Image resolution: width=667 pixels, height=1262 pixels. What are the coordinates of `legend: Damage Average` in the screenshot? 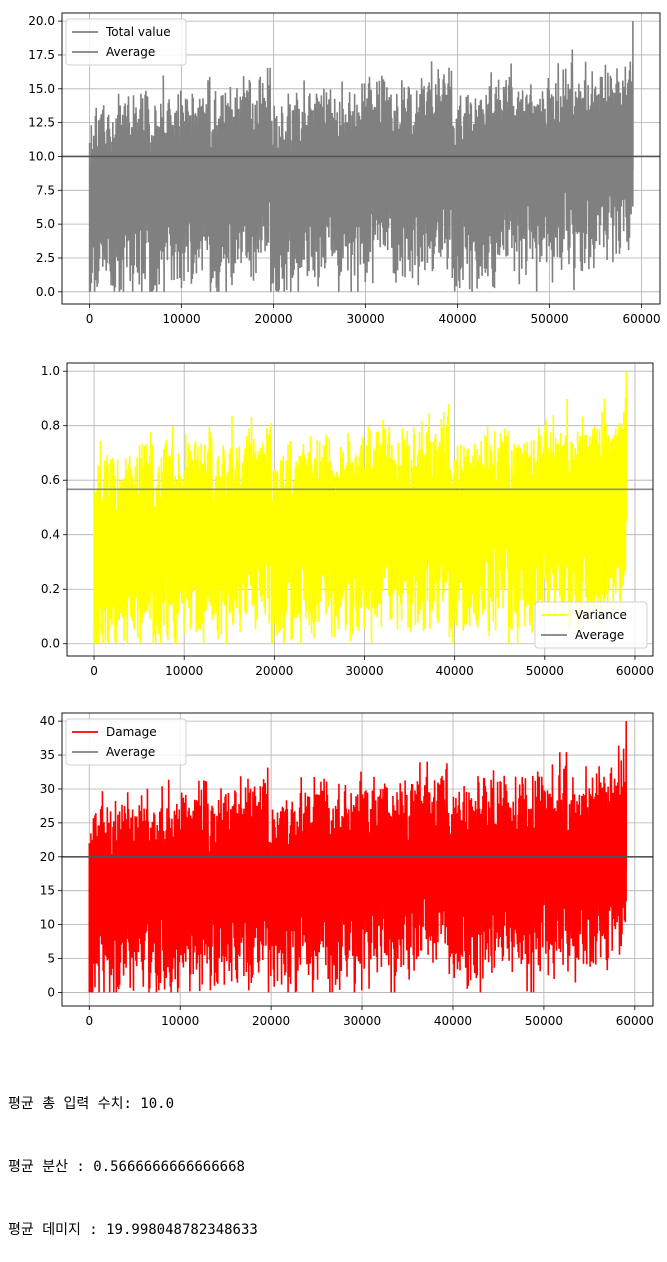 It's located at (126, 742).